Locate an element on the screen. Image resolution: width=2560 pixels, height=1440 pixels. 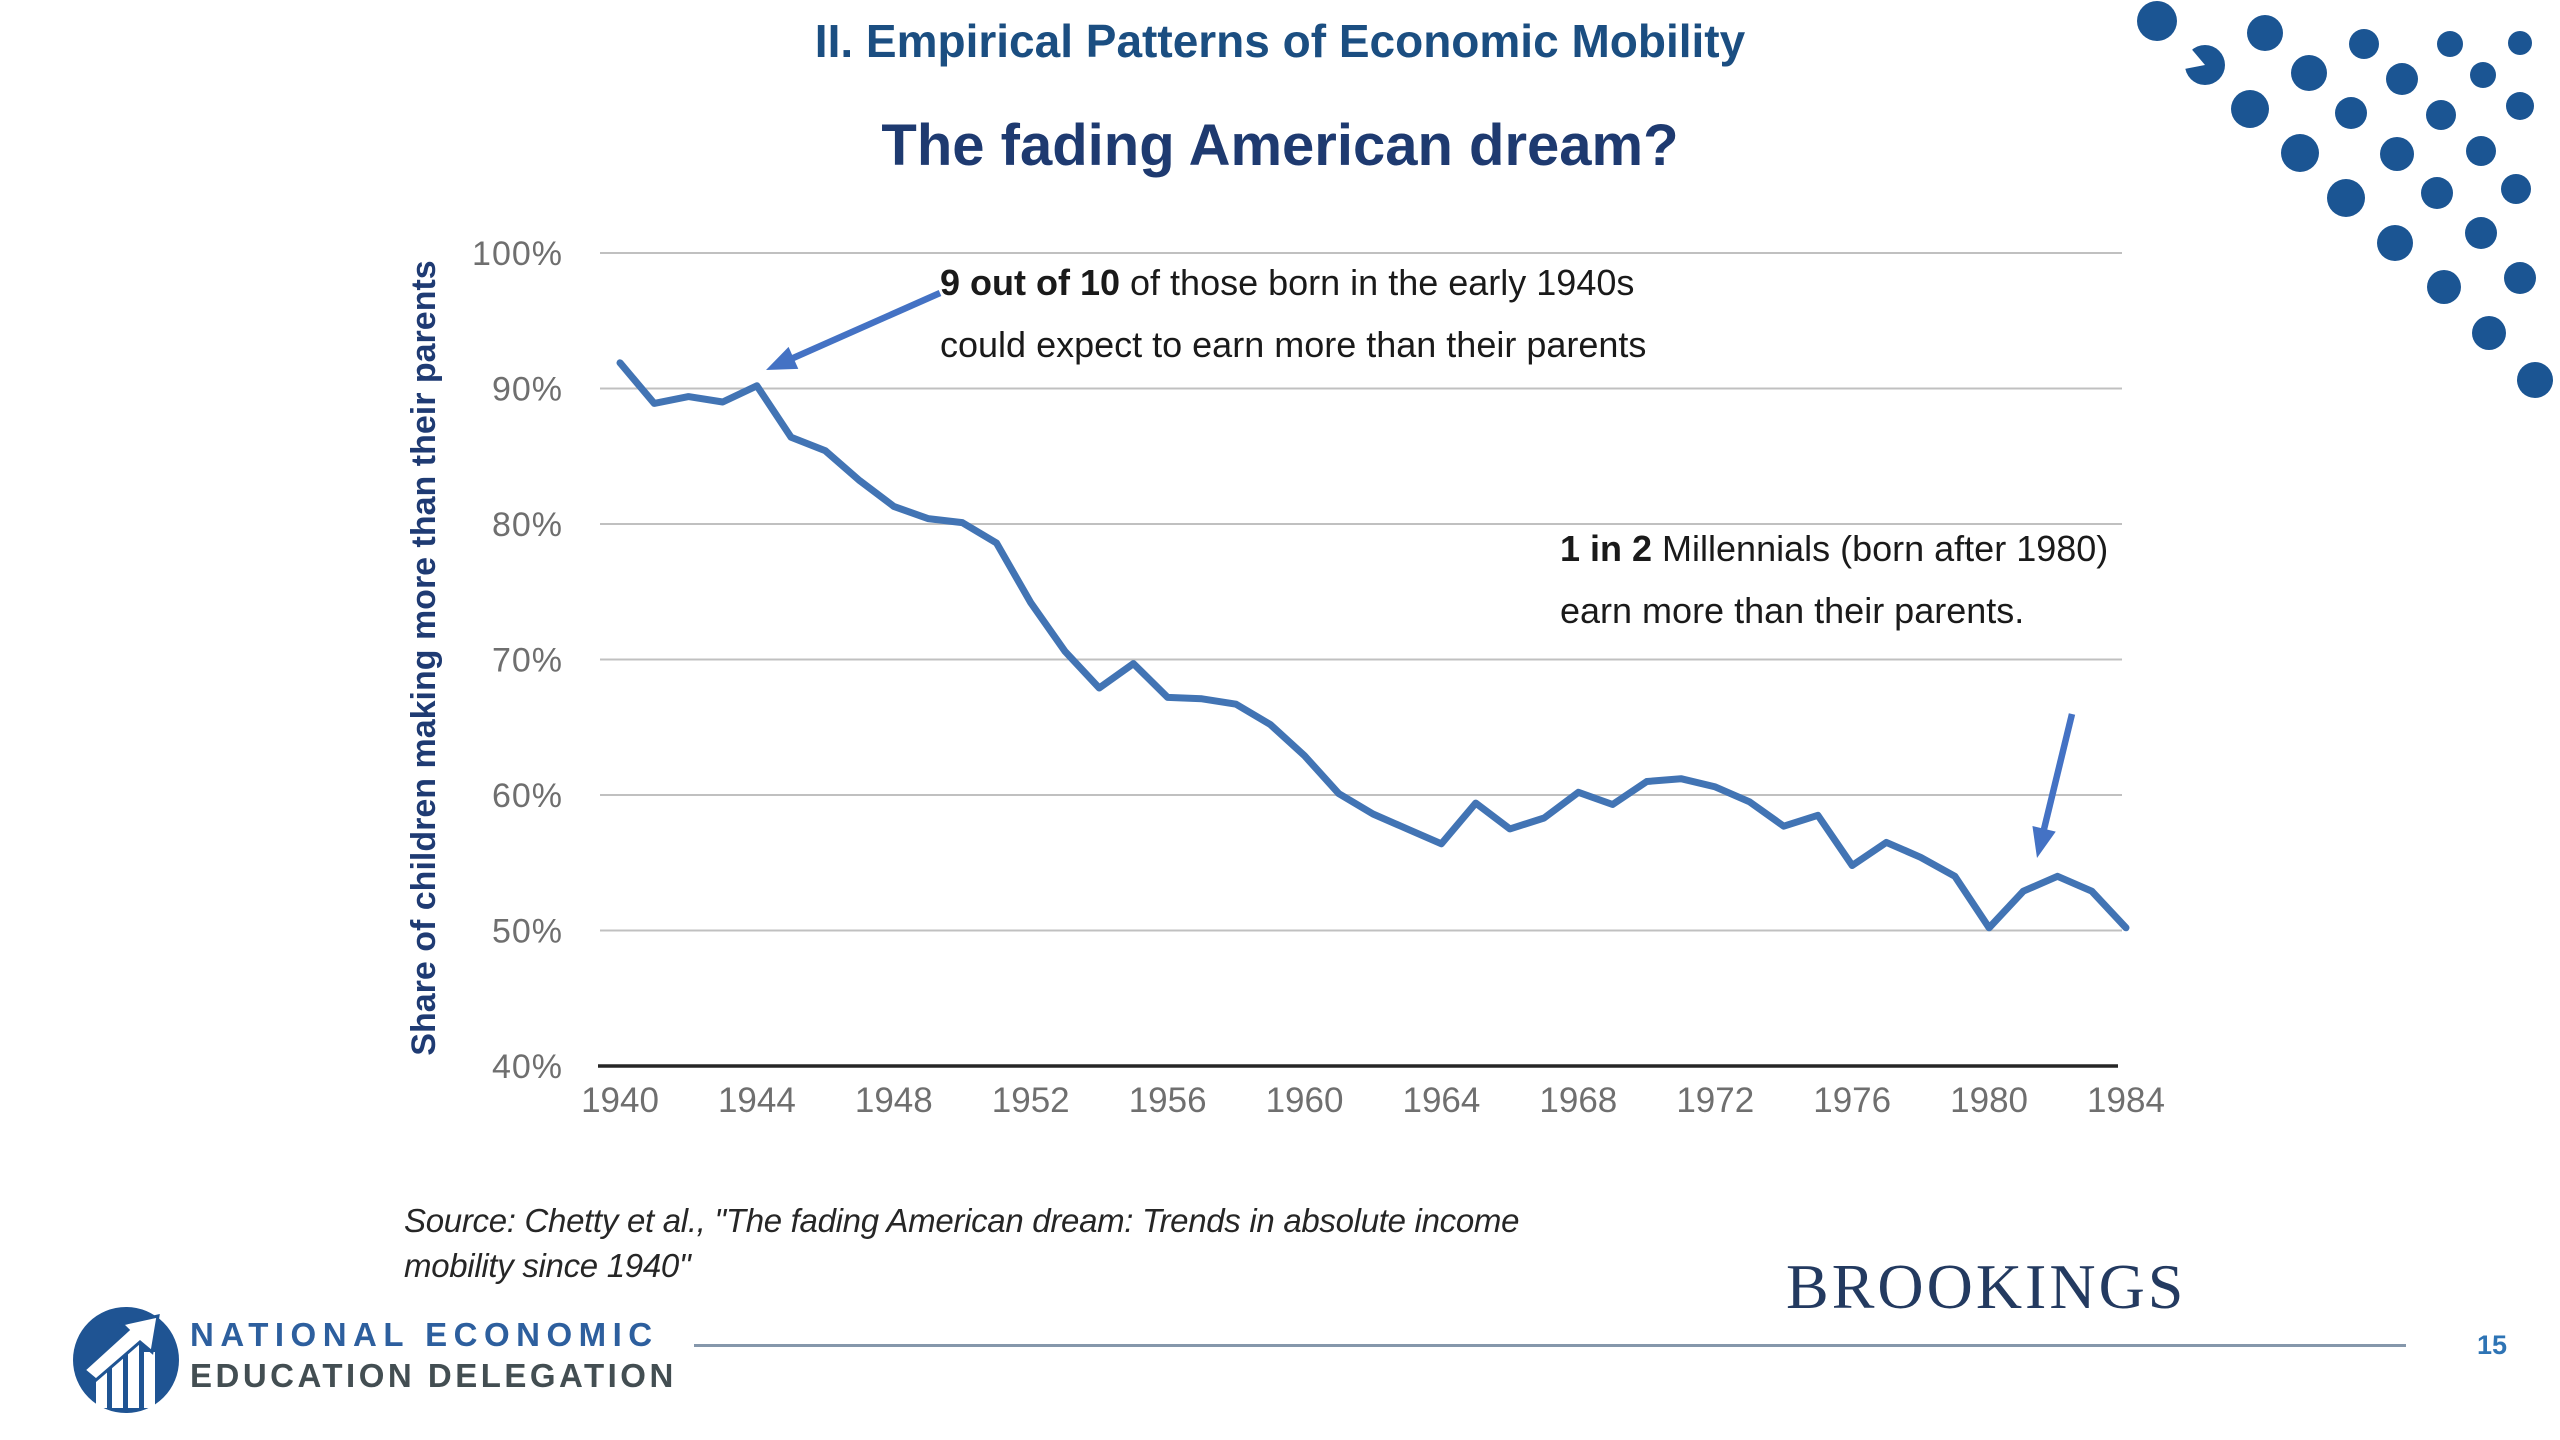
x-tick-label: 1952 is located at coordinates (1031, 1100).